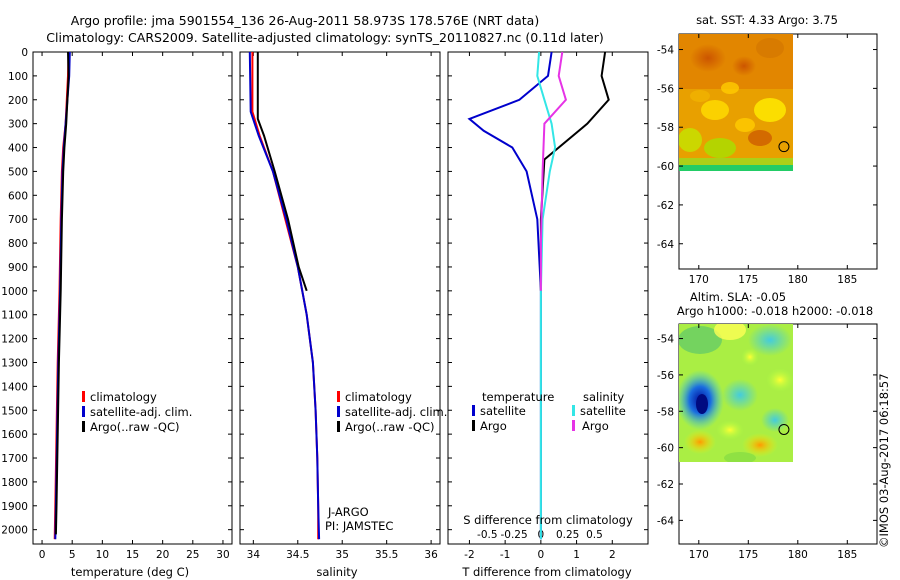  What do you see at coordinates (493, 426) in the screenshot?
I see `legend-t-argo-label: Argo` at bounding box center [493, 426].